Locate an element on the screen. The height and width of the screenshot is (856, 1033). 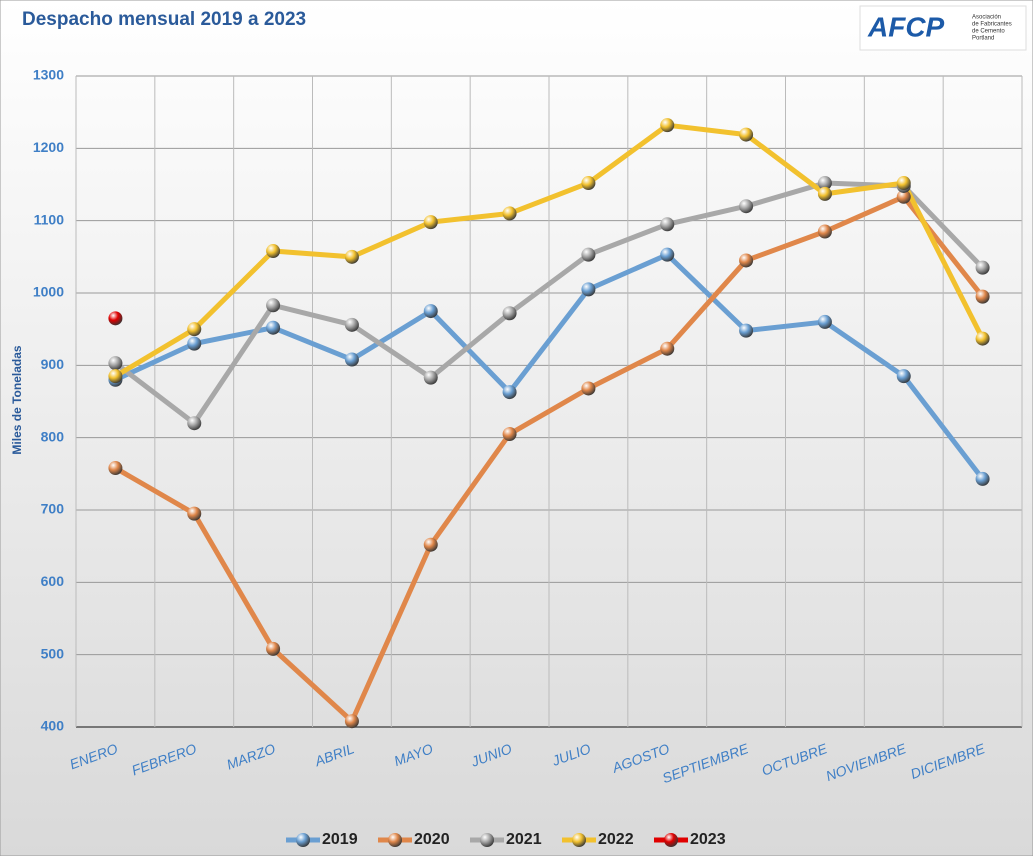
y-tick-label: 400 is located at coordinates (53, 726).